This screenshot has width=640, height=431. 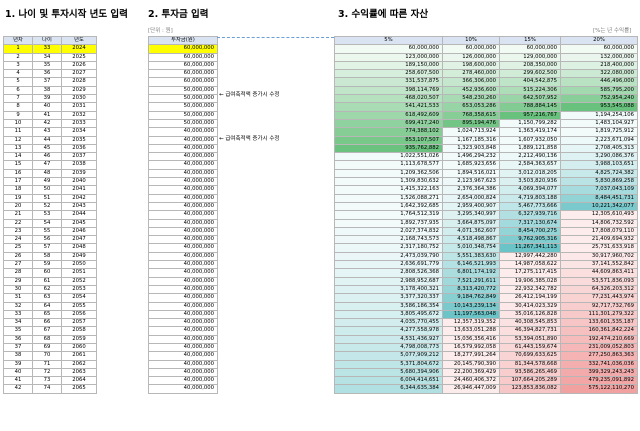 What do you see at coordinates (79, 165) in the screenshot?
I see `year-cell: 2038` at bounding box center [79, 165].